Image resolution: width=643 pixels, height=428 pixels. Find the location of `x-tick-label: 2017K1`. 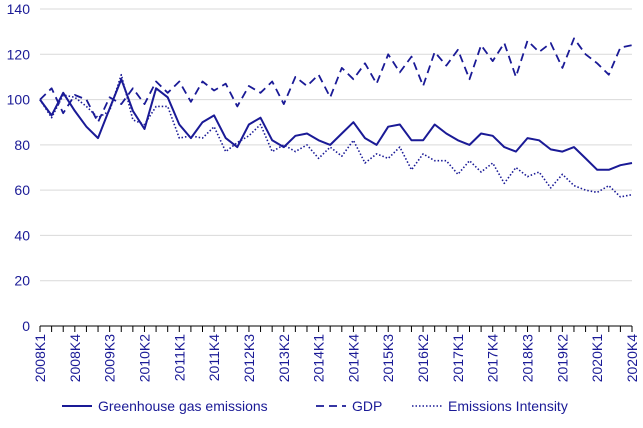

x-tick-label: 2017K1 is located at coordinates (458, 358).